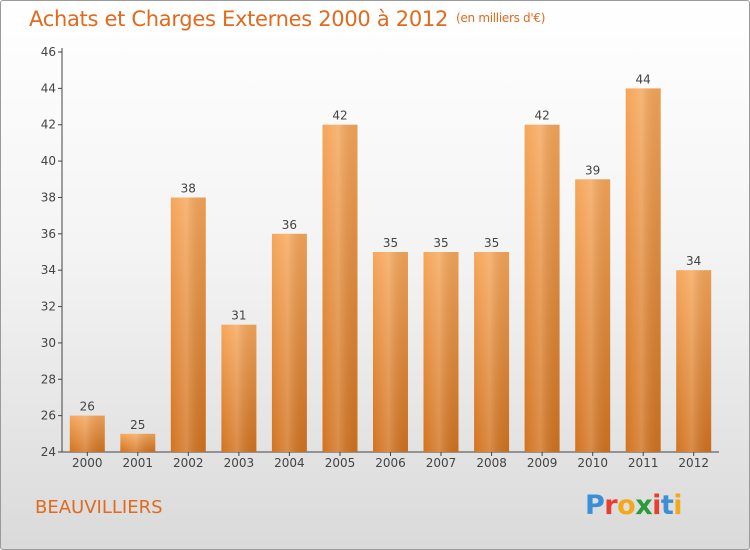  What do you see at coordinates (390, 463) in the screenshot?
I see `x-tick-label: 2006` at bounding box center [390, 463].